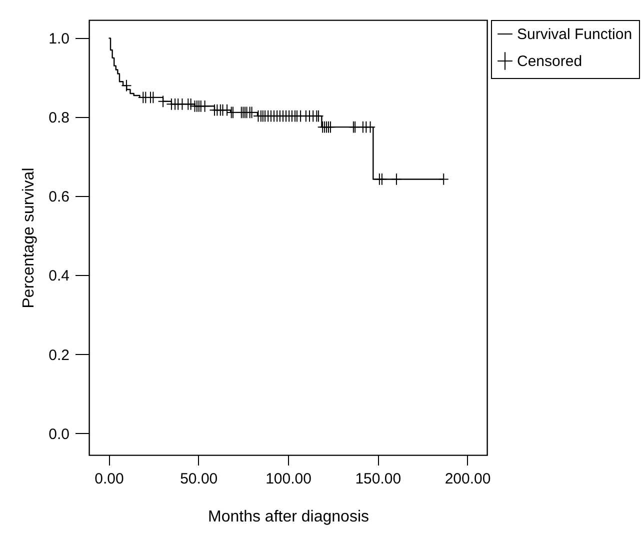 This screenshot has height=536, width=641. Describe the element at coordinates (59, 197) in the screenshot. I see `y-tick-label: 0.6` at that location.